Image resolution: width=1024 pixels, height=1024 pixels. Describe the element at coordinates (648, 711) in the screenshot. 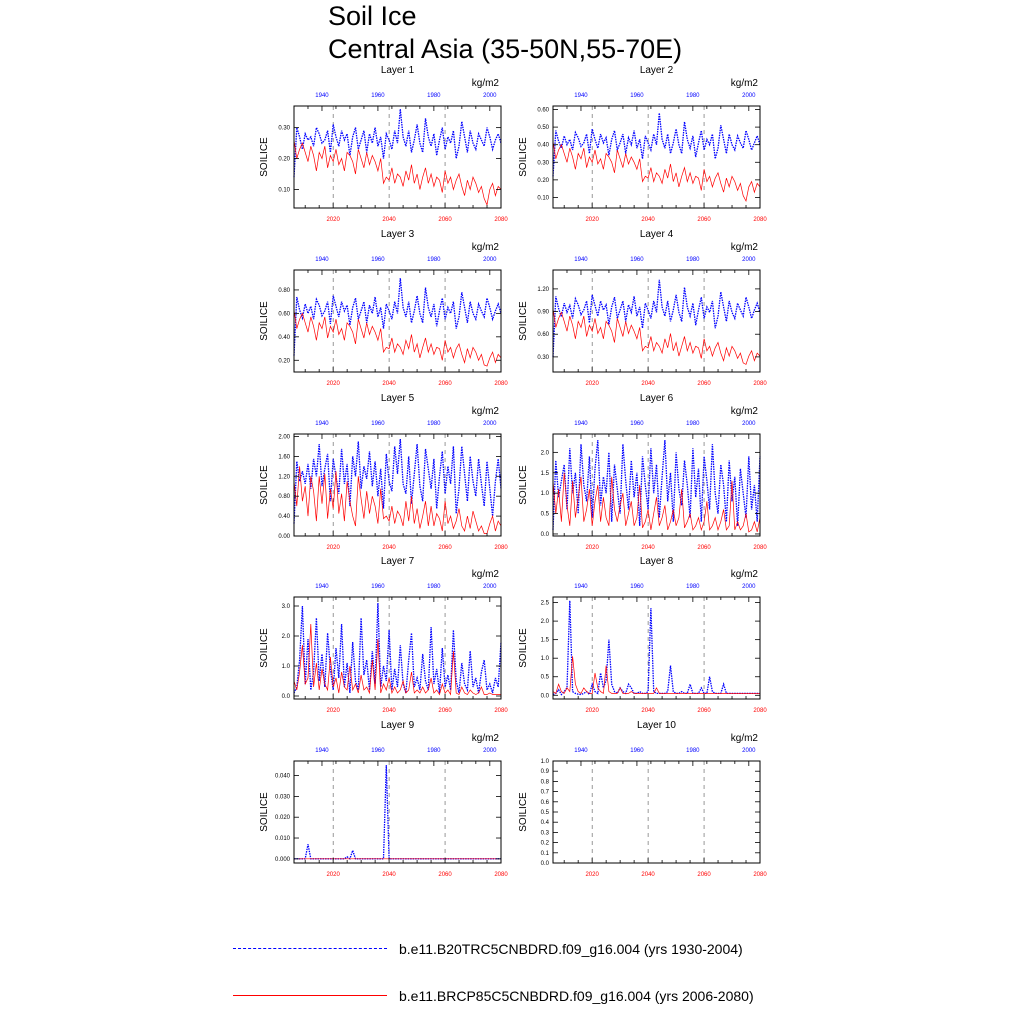

I see `panel-8-xtick-label-bottom-2040: 2040` at that location.